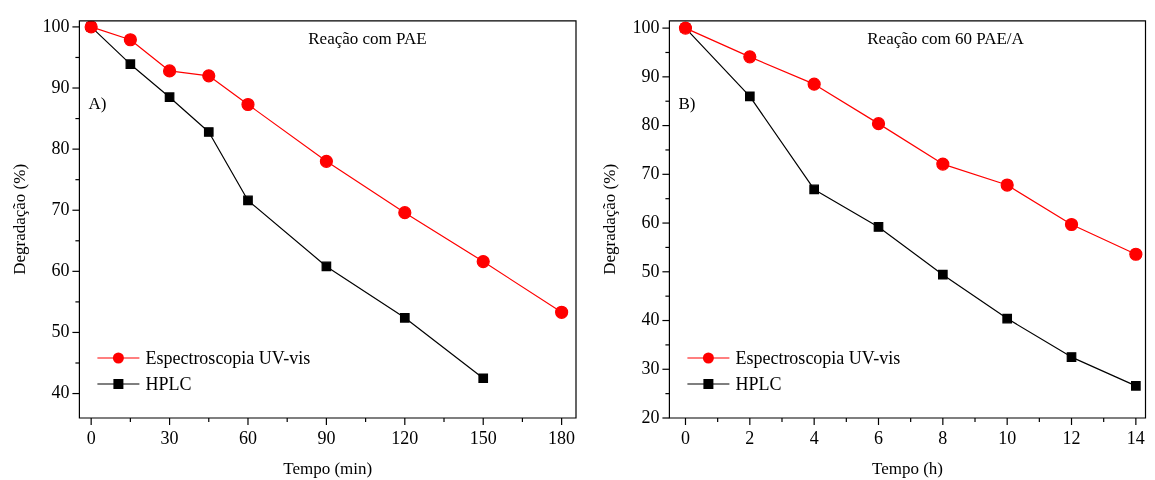  Describe the element at coordinates (97, 103) in the screenshot. I see `annotation: A)` at that location.